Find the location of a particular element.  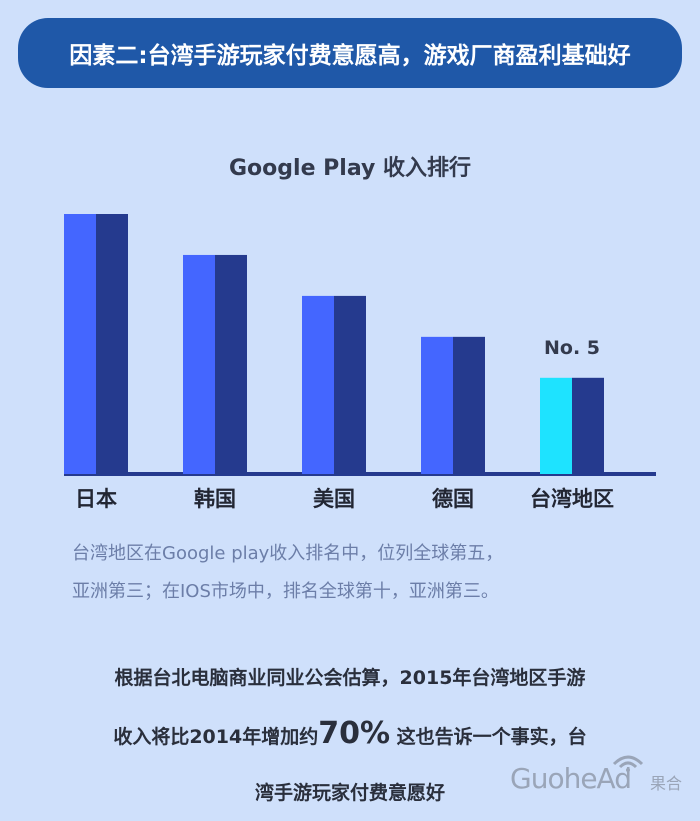

x-tick-label: 韩国 is located at coordinates (215, 499).